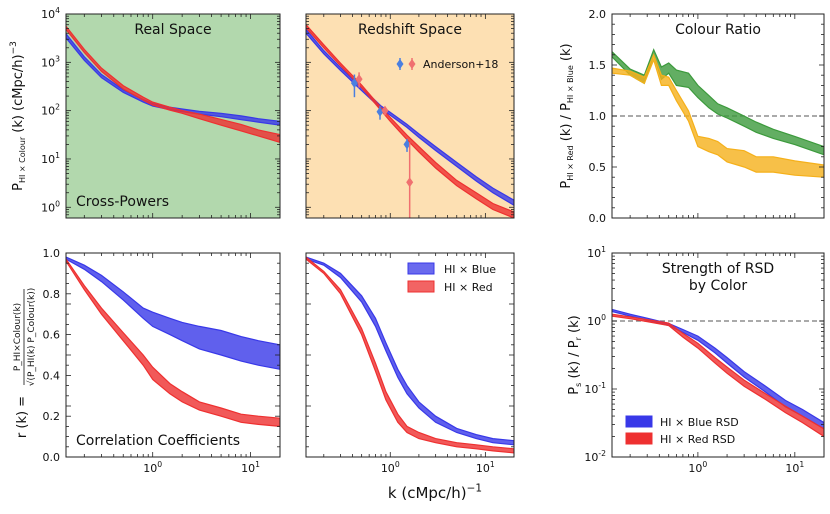 The height and width of the screenshot is (514, 830). What do you see at coordinates (718, 30) in the screenshot?
I see `panel-title: Colour Ratio` at bounding box center [718, 30].